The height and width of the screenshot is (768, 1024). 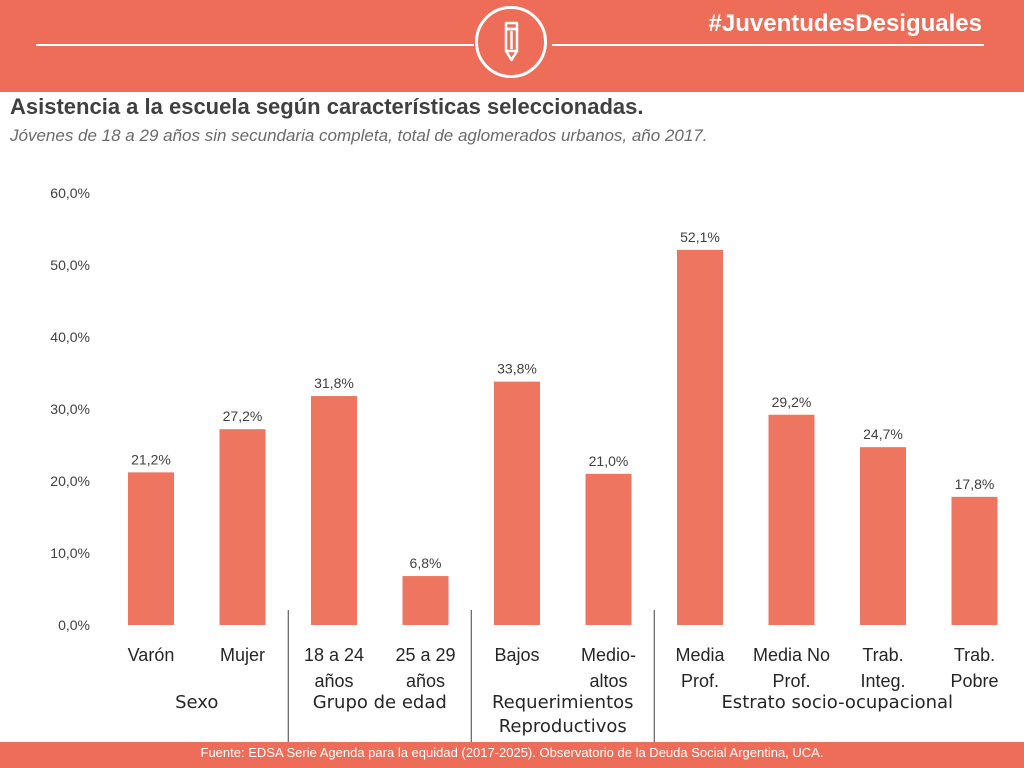 What do you see at coordinates (74, 625) in the screenshot?
I see `y-tick-label: 0,0%` at bounding box center [74, 625].